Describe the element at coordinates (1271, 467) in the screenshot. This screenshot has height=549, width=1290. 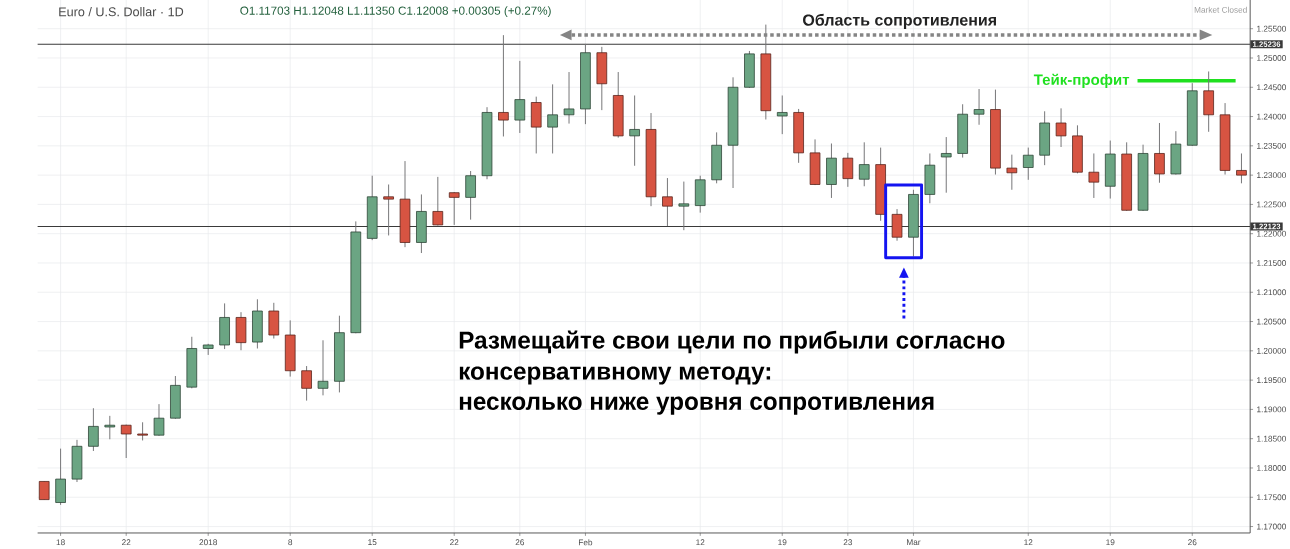
I see `y-tick-label: 1.18000` at that location.